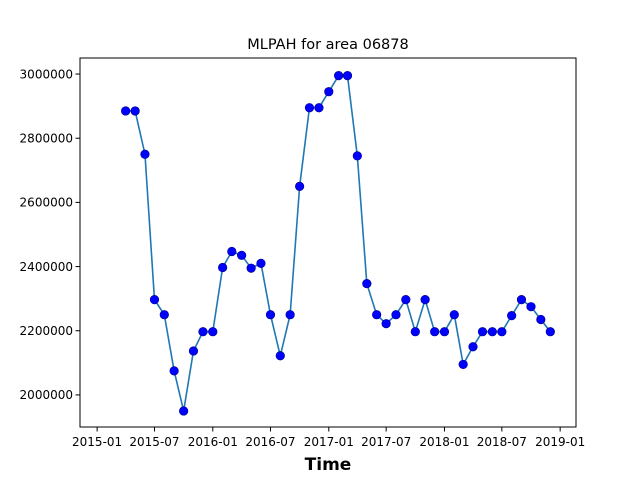 The image size is (640, 480). What do you see at coordinates (270, 442) in the screenshot?
I see `x-tick-label: 2016-07` at bounding box center [270, 442].